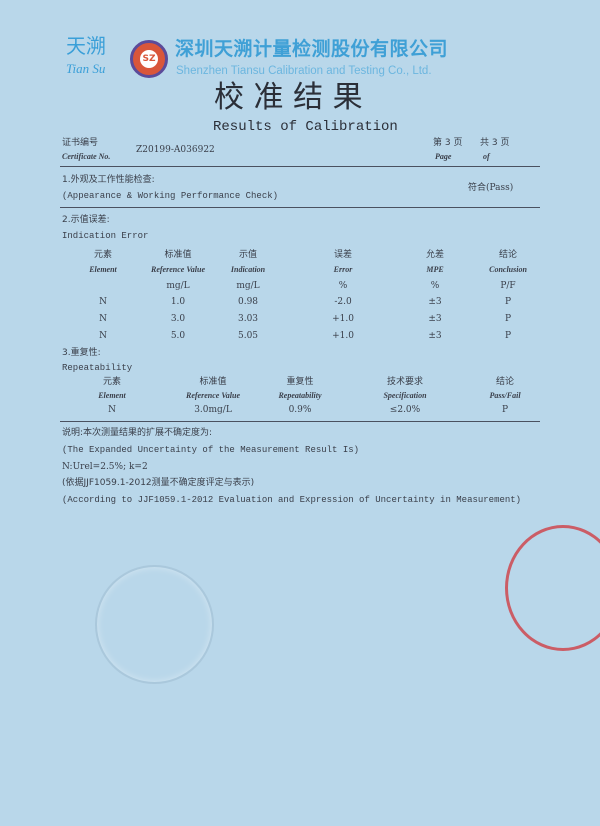 The image size is (600, 826). Describe the element at coordinates (80, 143) in the screenshot. I see `cert-label-cn: 证书编号` at that location.